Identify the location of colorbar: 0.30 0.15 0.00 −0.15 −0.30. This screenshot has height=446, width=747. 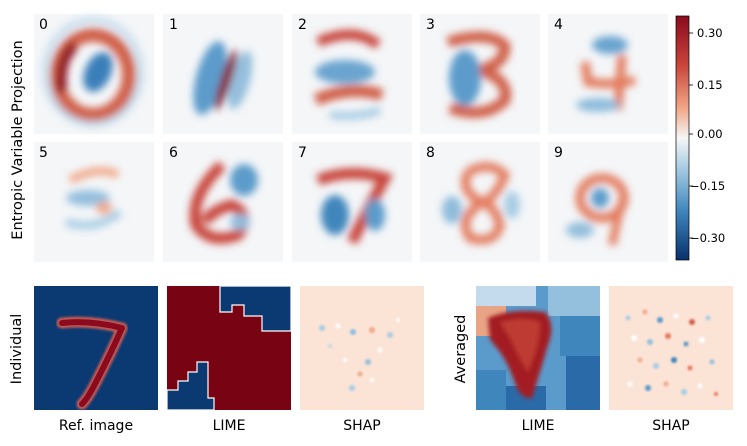
(700, 138).